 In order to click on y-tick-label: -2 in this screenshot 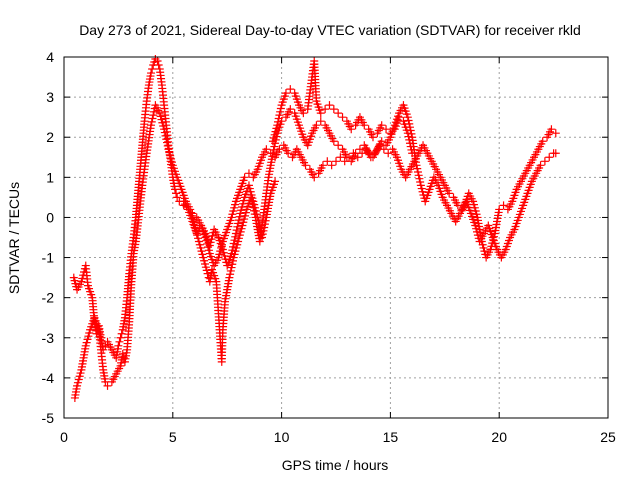, I will do `click(48, 298)`.